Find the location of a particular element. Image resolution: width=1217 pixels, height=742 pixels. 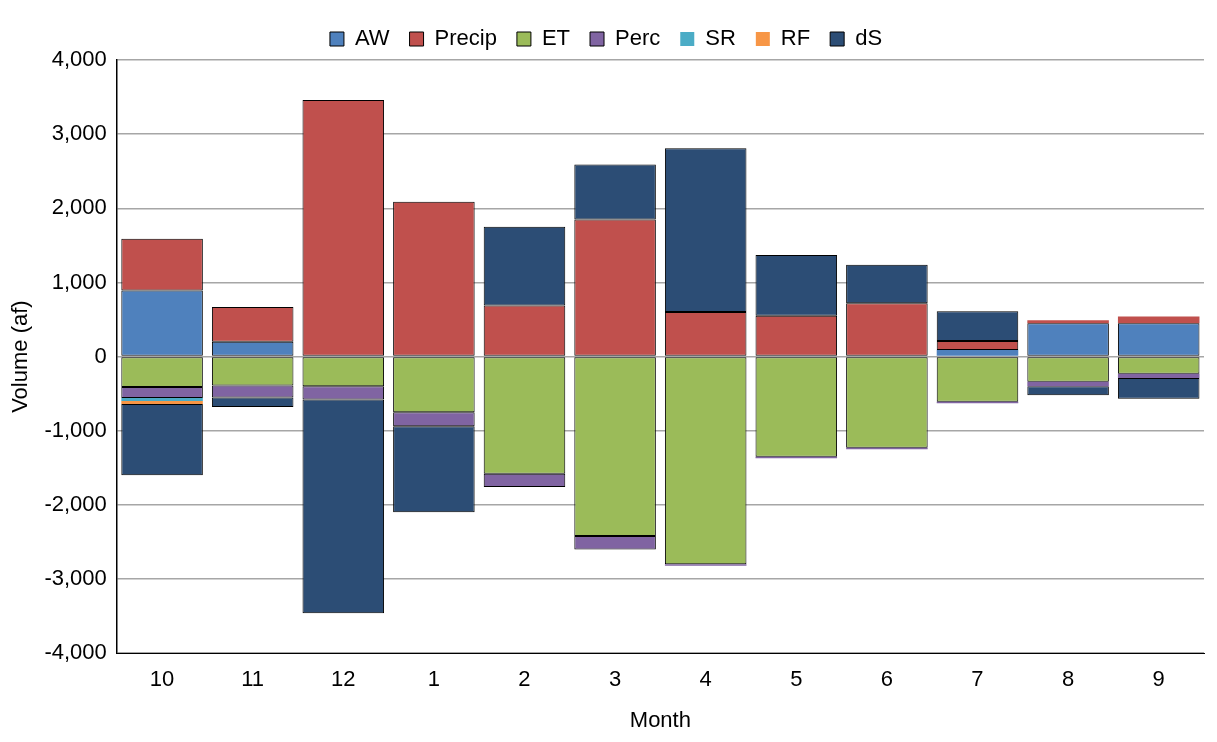

y-tick-label: 0 is located at coordinates (100, 355).